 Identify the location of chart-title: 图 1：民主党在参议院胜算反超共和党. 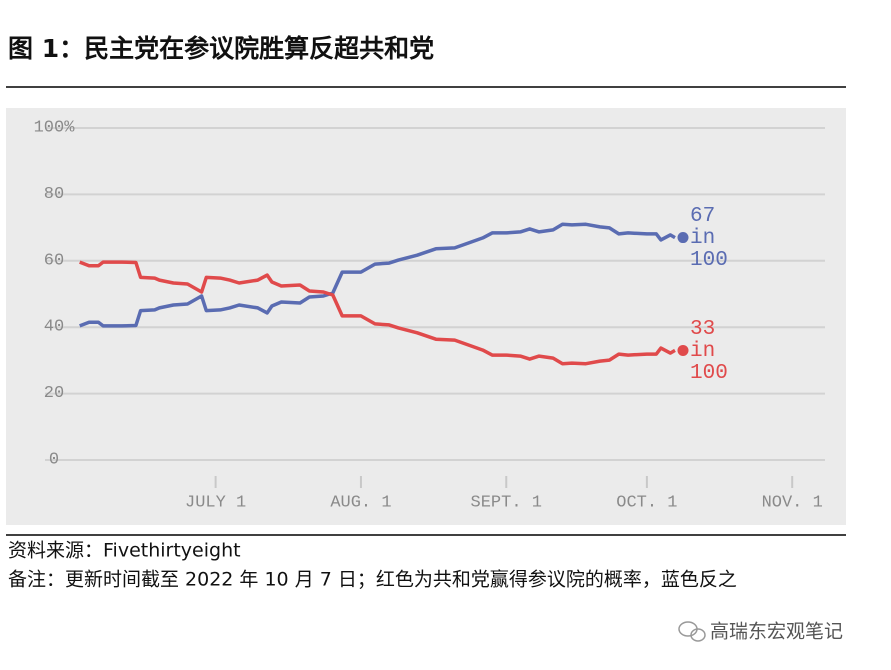
(221, 48).